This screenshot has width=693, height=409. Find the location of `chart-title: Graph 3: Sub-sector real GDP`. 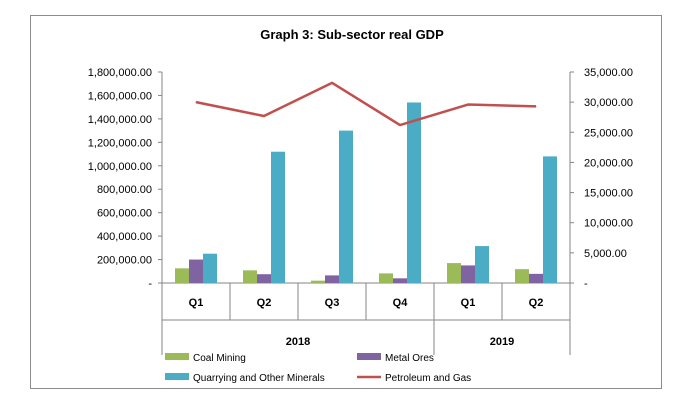

chart-title: Graph 3: Sub-sector real GDP is located at coordinates (352, 34).